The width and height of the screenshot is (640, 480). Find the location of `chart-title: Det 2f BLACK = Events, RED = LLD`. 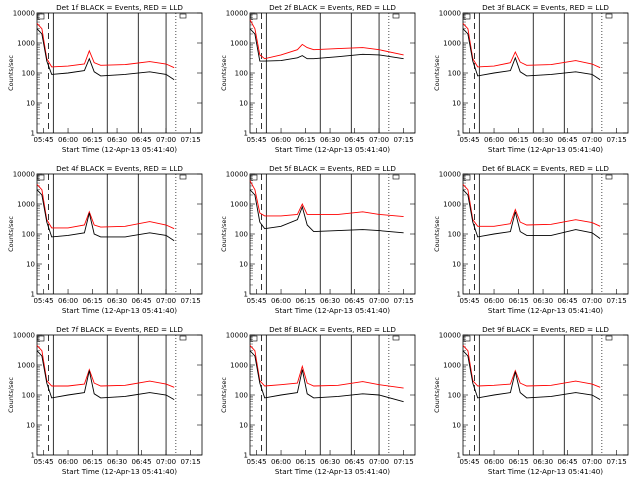

chart-title: Det 2f BLACK = Events, RED = LLD is located at coordinates (332, 7).